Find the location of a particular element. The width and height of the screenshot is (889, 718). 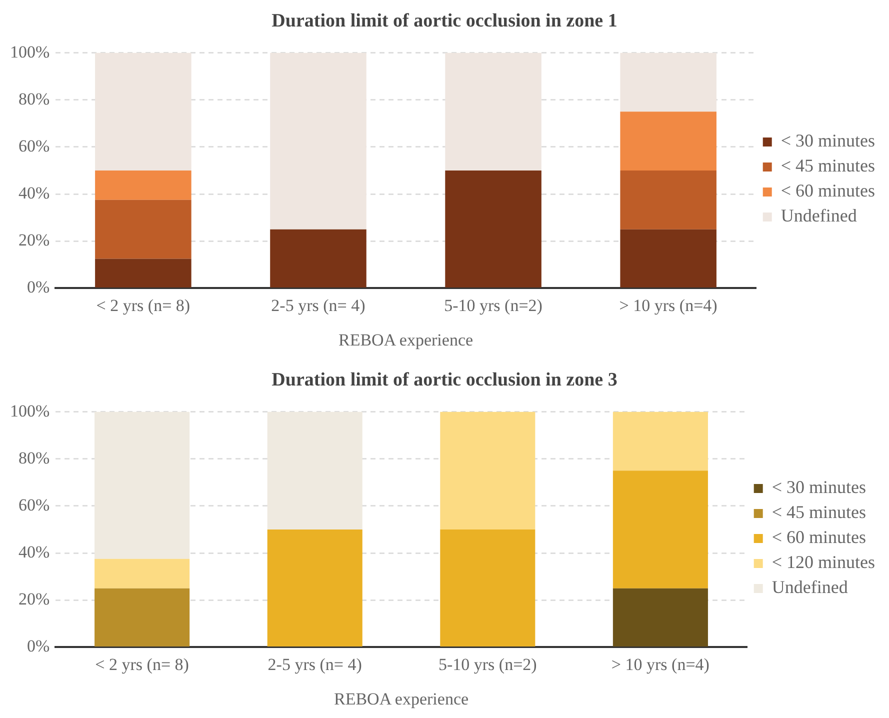

chart-title: Duration limit of aortic occlusion in zone 1 is located at coordinates (445, 21).